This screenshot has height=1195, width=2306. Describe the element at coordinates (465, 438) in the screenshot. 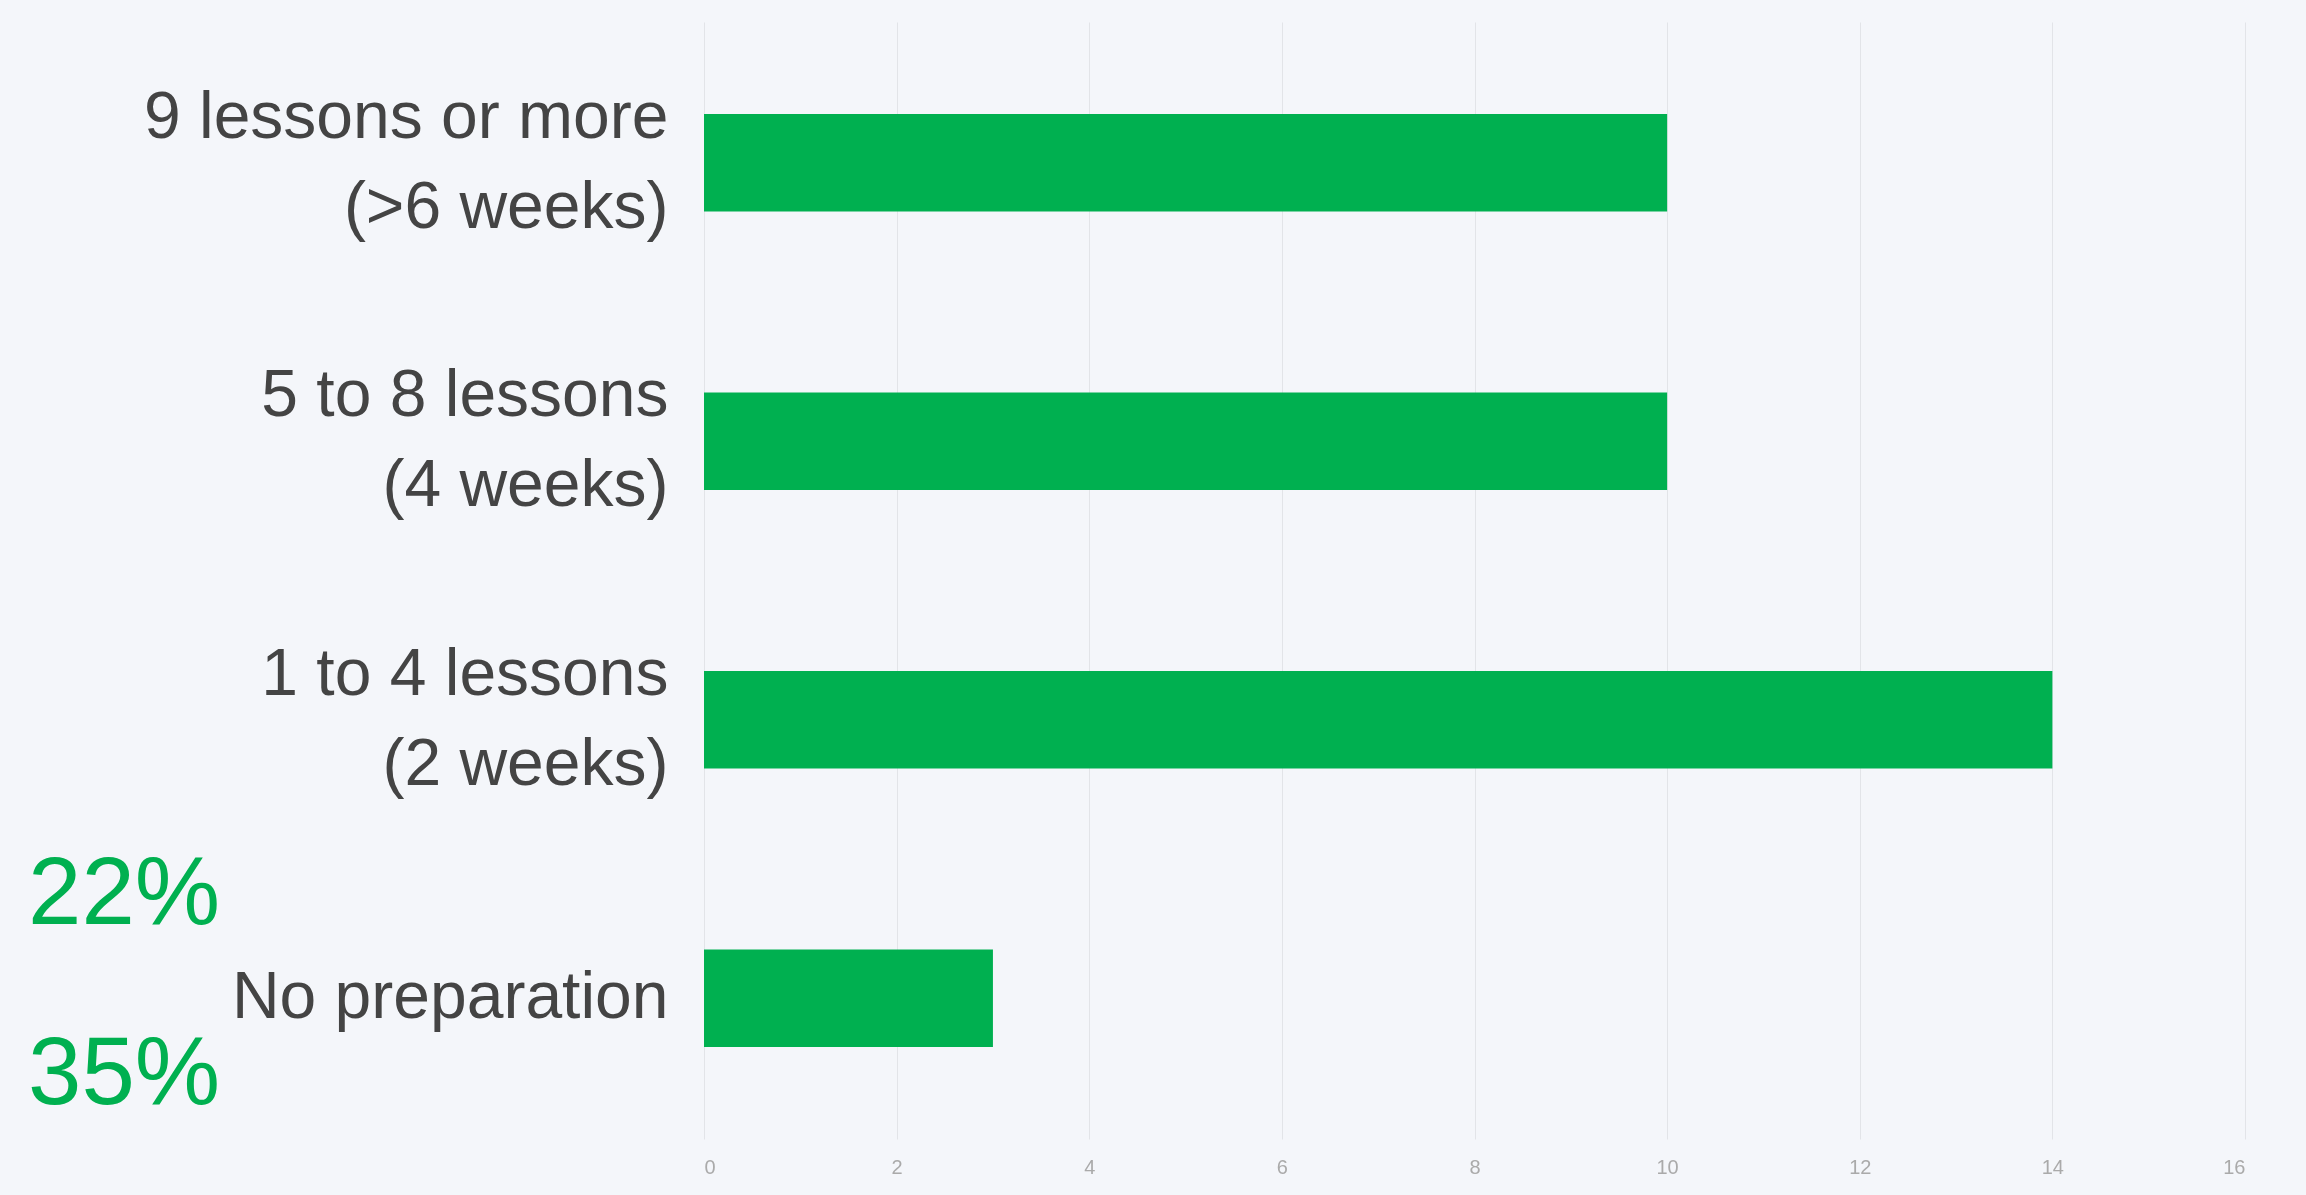

I see `y-tick-label: 5 to 8 lessons (4 weeks)` at that location.